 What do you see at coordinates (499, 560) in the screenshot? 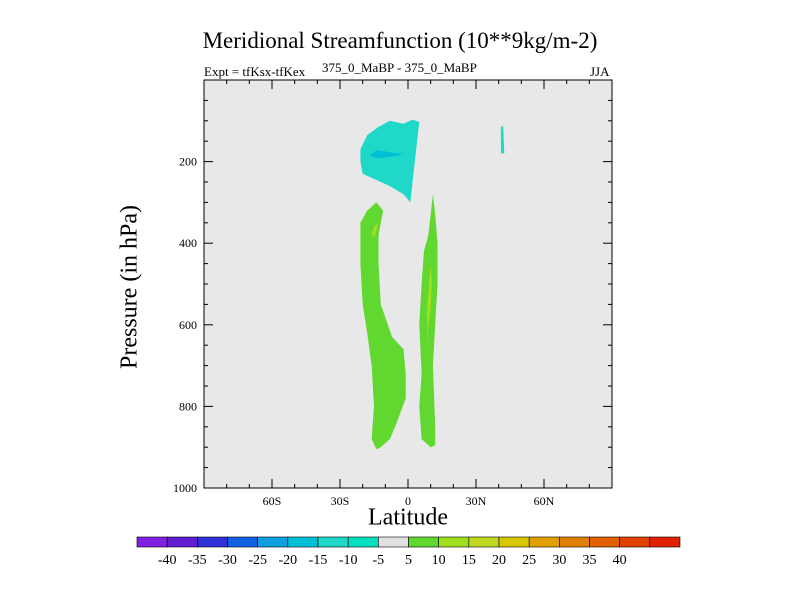
I see `colorbar-label: 20` at bounding box center [499, 560].